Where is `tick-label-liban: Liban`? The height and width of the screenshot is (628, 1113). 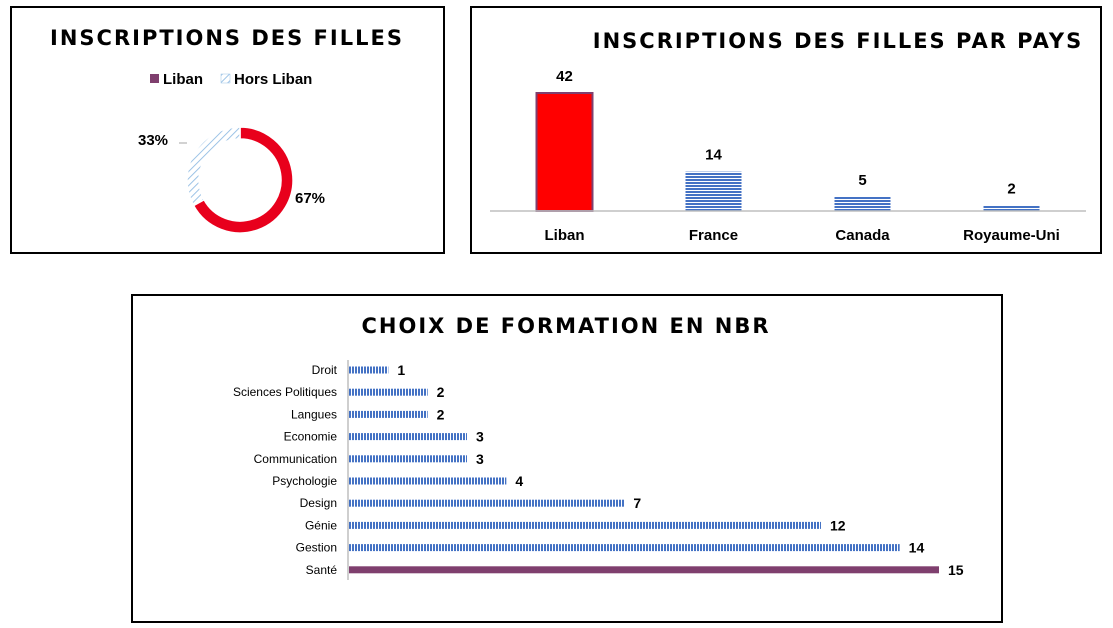
tick-label-liban: Liban is located at coordinates (565, 235).